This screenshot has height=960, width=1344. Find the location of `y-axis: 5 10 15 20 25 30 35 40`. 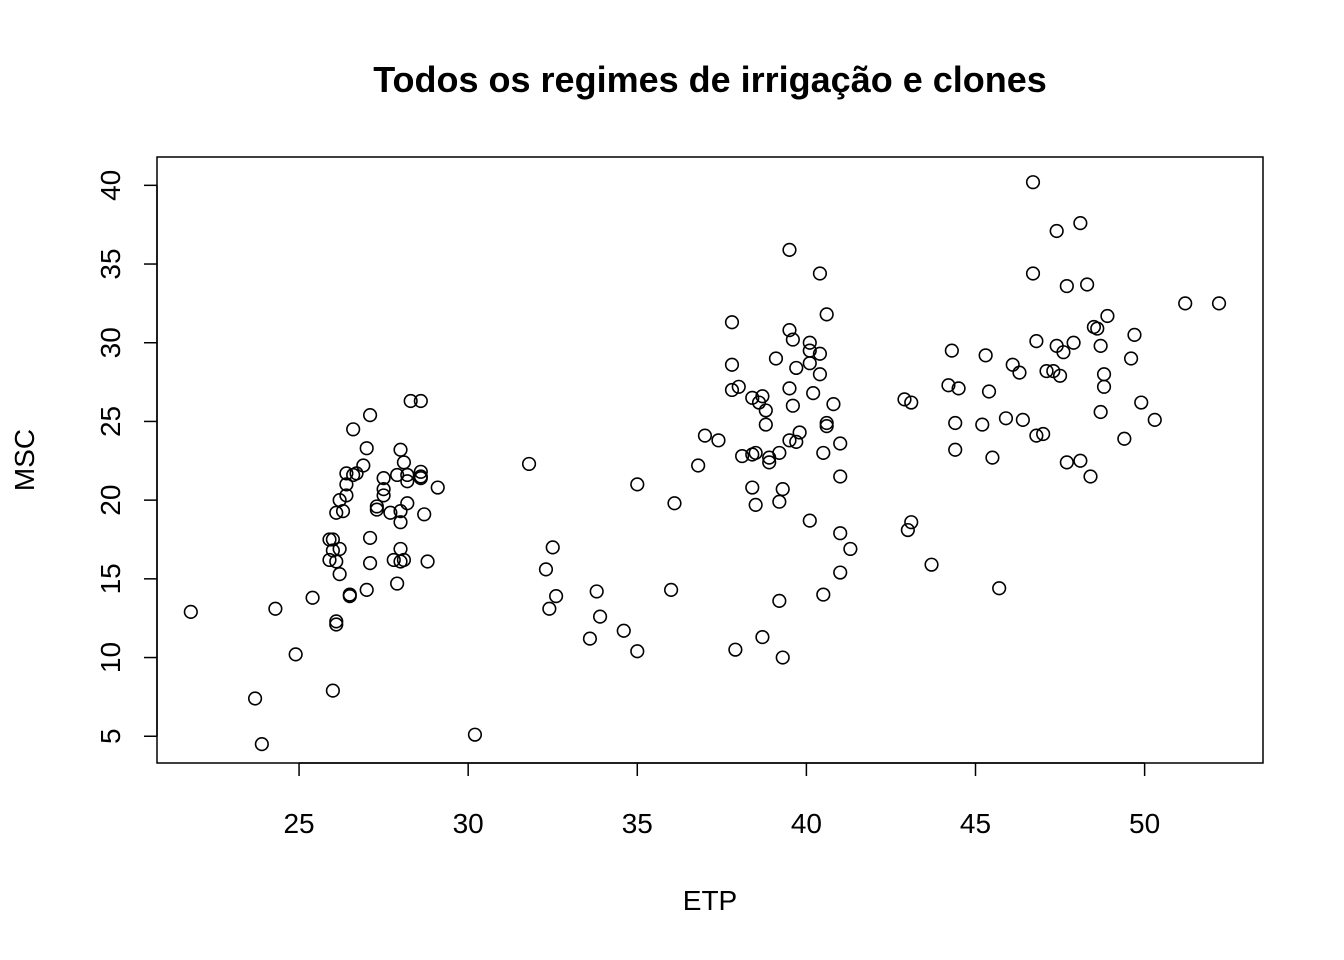

y-axis: 5 10 15 20 25 30 35 40 is located at coordinates (126, 457).